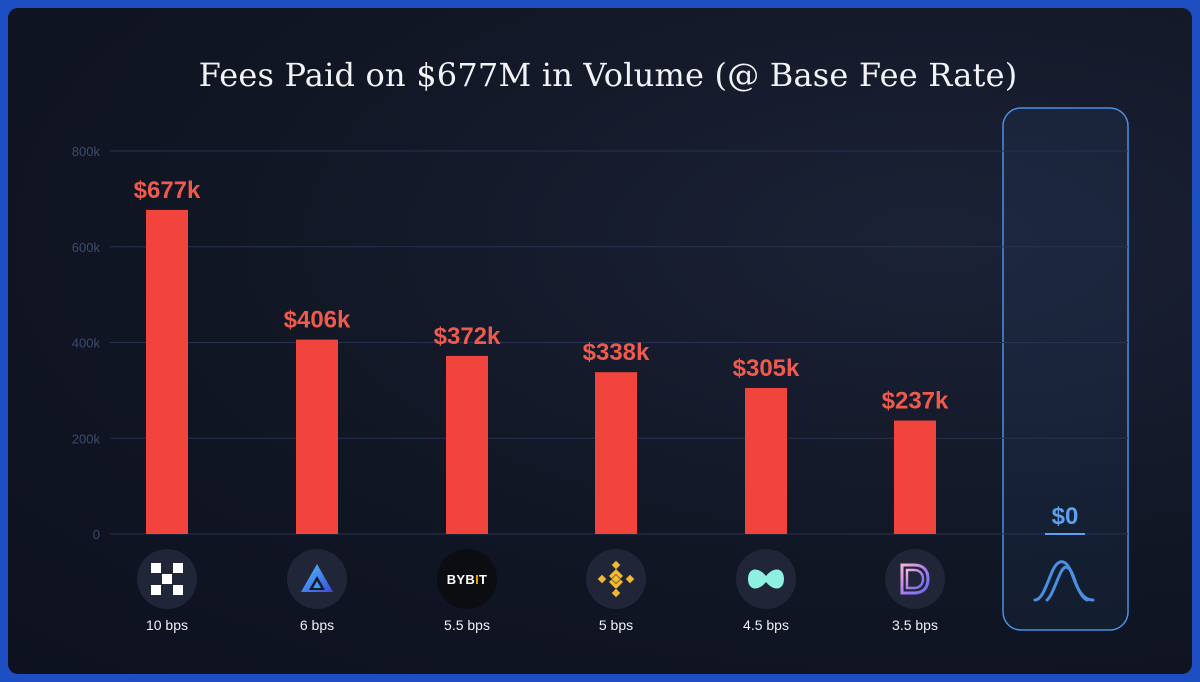 The width and height of the screenshot is (1200, 682). Describe the element at coordinates (483, 579) in the screenshot. I see `bybit-text-c: T` at that location.